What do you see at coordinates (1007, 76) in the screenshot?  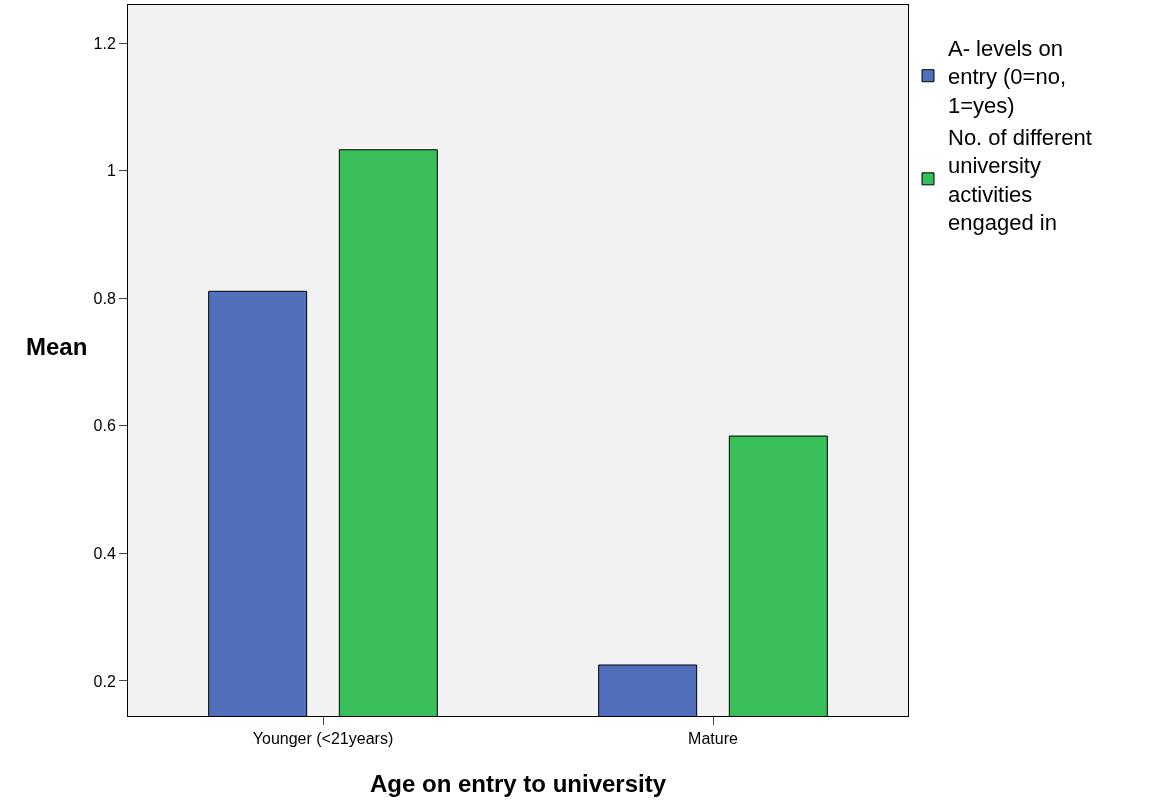 I see `legend-label: A- levels on entry (0=no, 1=yes)` at bounding box center [1007, 76].